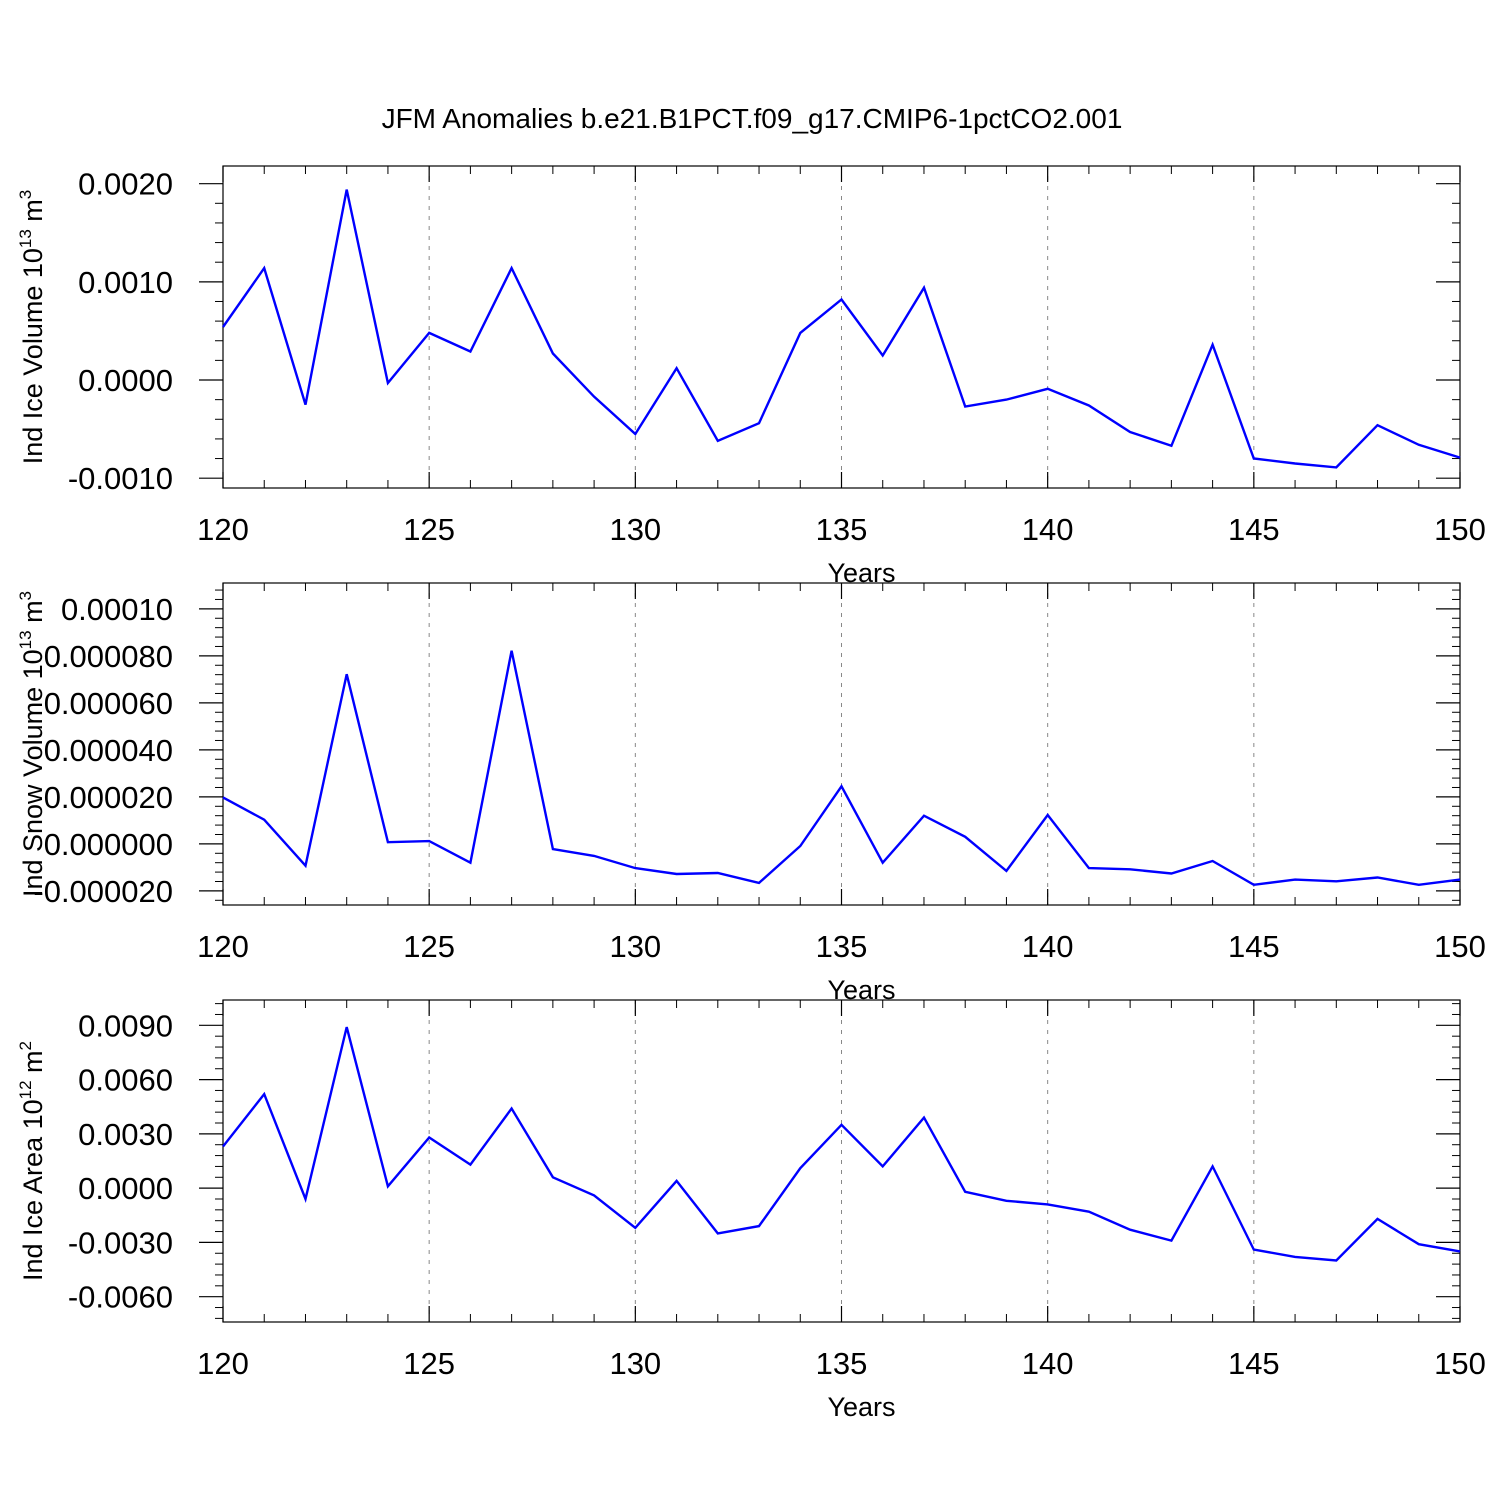  What do you see at coordinates (125, 282) in the screenshot?
I see `y-tick-label: 0.0010` at bounding box center [125, 282].